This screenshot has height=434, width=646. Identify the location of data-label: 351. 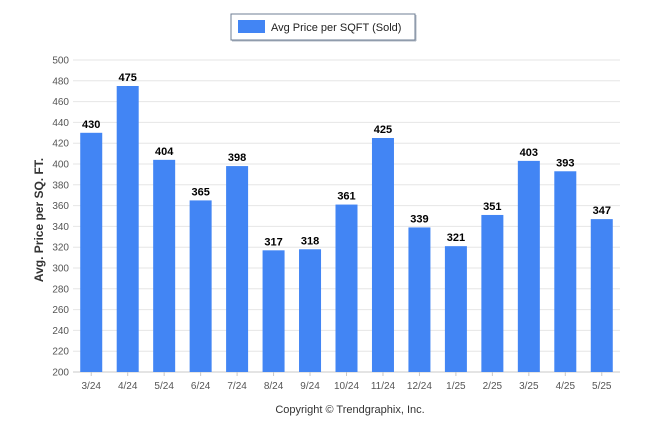
(492, 207).